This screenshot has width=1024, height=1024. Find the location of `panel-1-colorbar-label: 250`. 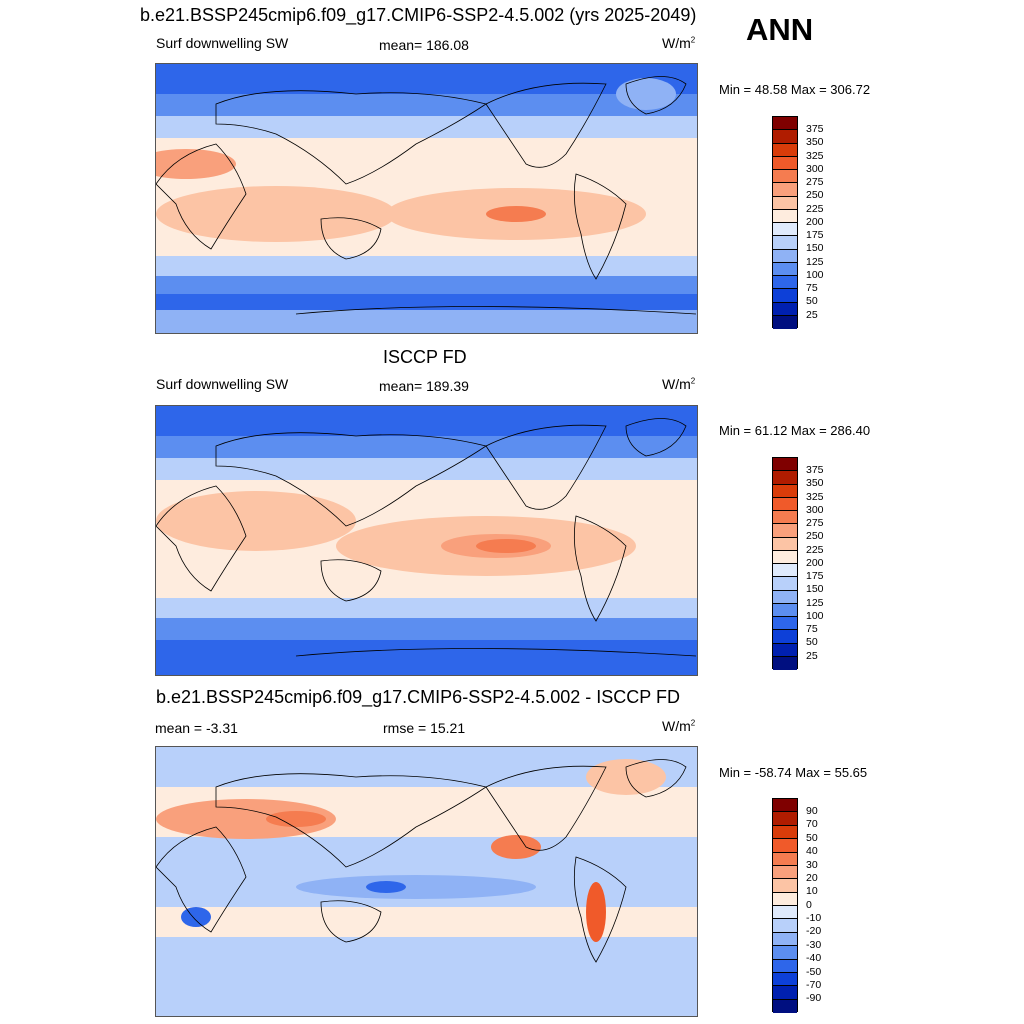

panel-1-colorbar-label: 250 is located at coordinates (815, 195).